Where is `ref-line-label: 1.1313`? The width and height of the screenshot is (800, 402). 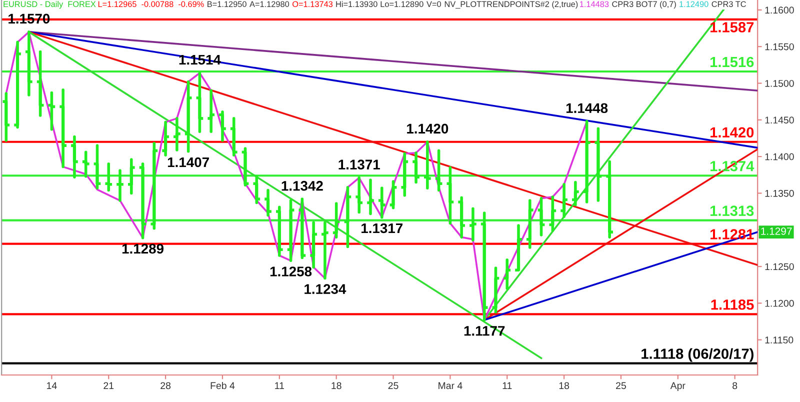 ref-line-label: 1.1313 is located at coordinates (732, 211).